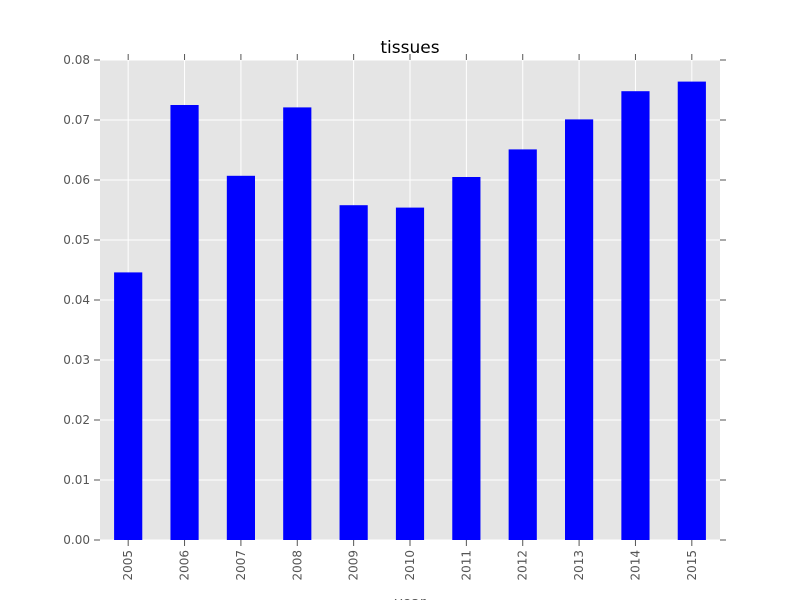 The width and height of the screenshot is (800, 600). I want to click on x-tick-label: 2012, so click(523, 565).